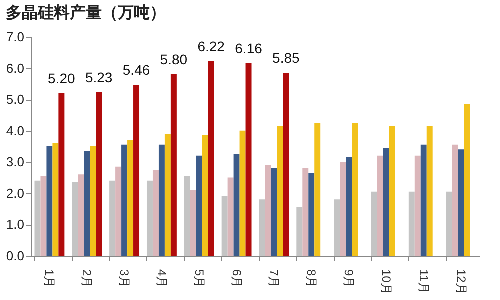  Describe the element at coordinates (15, 100) in the screenshot. I see `y-tick-label: 5.0` at that location.